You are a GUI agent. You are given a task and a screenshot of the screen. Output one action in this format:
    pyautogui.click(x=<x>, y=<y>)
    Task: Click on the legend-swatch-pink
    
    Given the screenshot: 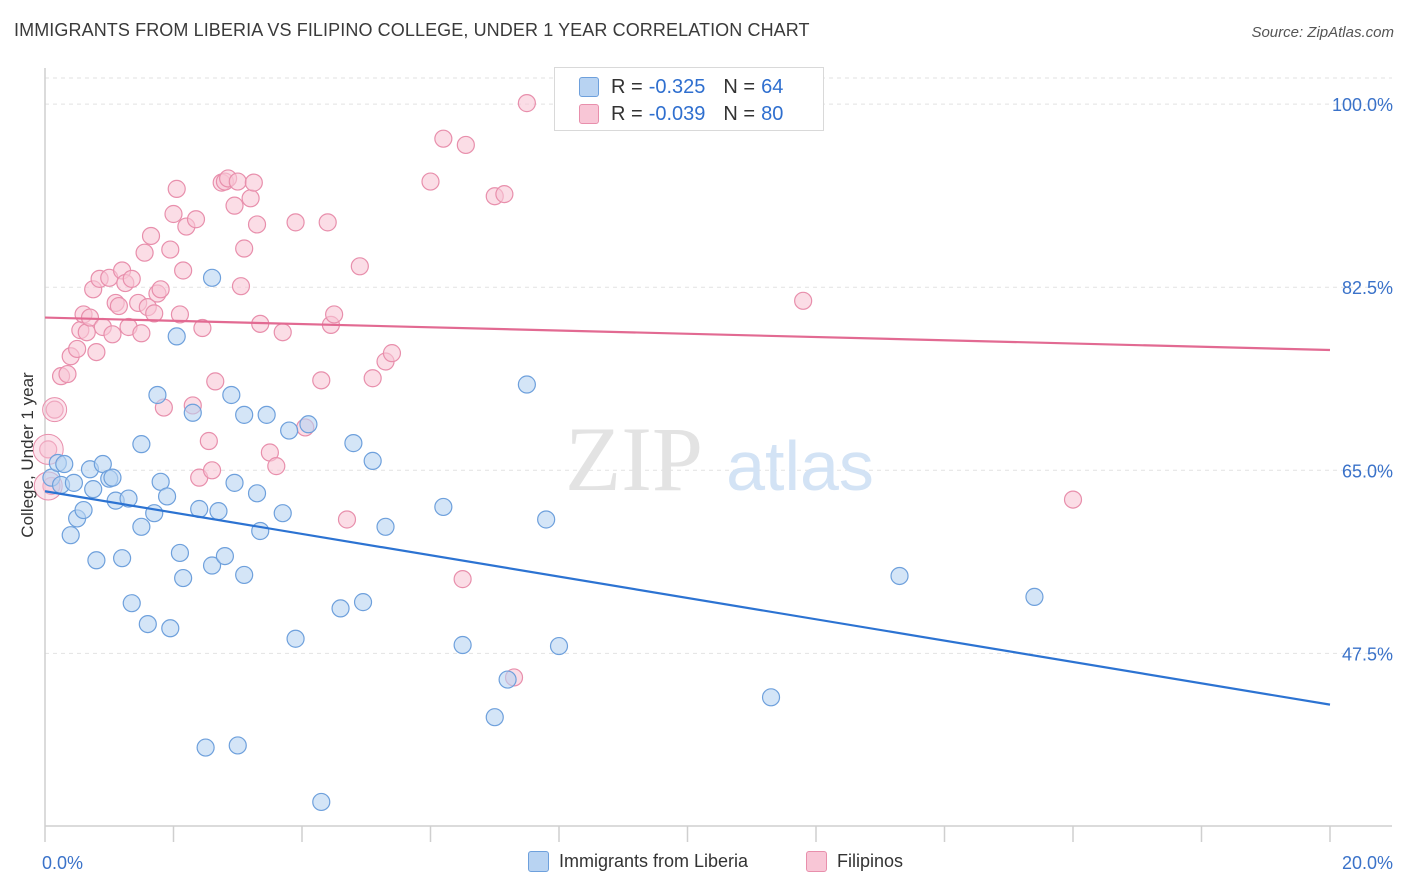 What is the action you would take?
    pyautogui.click(x=589, y=114)
    